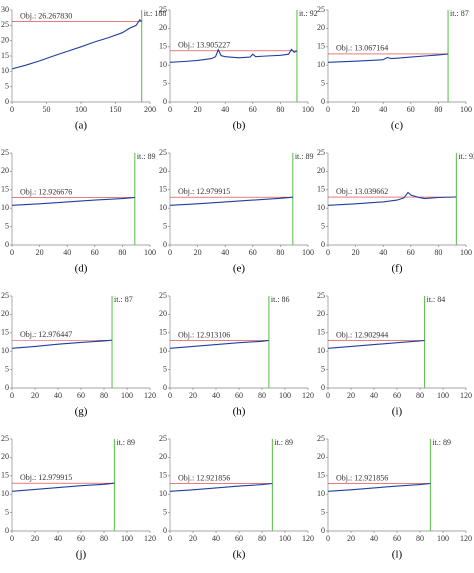 Image resolution: width=474 pixels, height=573 pixels. Describe the element at coordinates (204, 334) in the screenshot. I see `objective-label: Obj.: 12.913106` at that location.